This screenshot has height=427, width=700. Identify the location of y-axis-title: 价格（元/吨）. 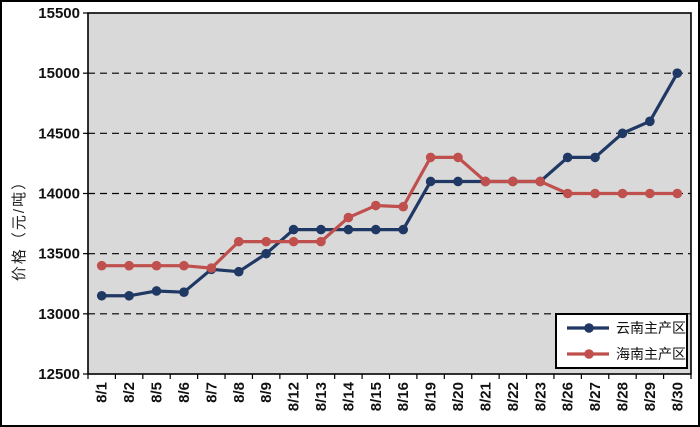
(19, 227).